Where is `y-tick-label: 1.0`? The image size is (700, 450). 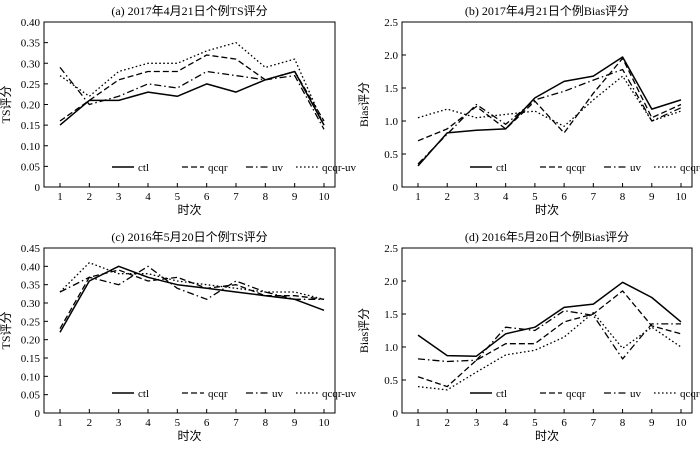
y-tick-label: 1.0 is located at coordinates (391, 122).